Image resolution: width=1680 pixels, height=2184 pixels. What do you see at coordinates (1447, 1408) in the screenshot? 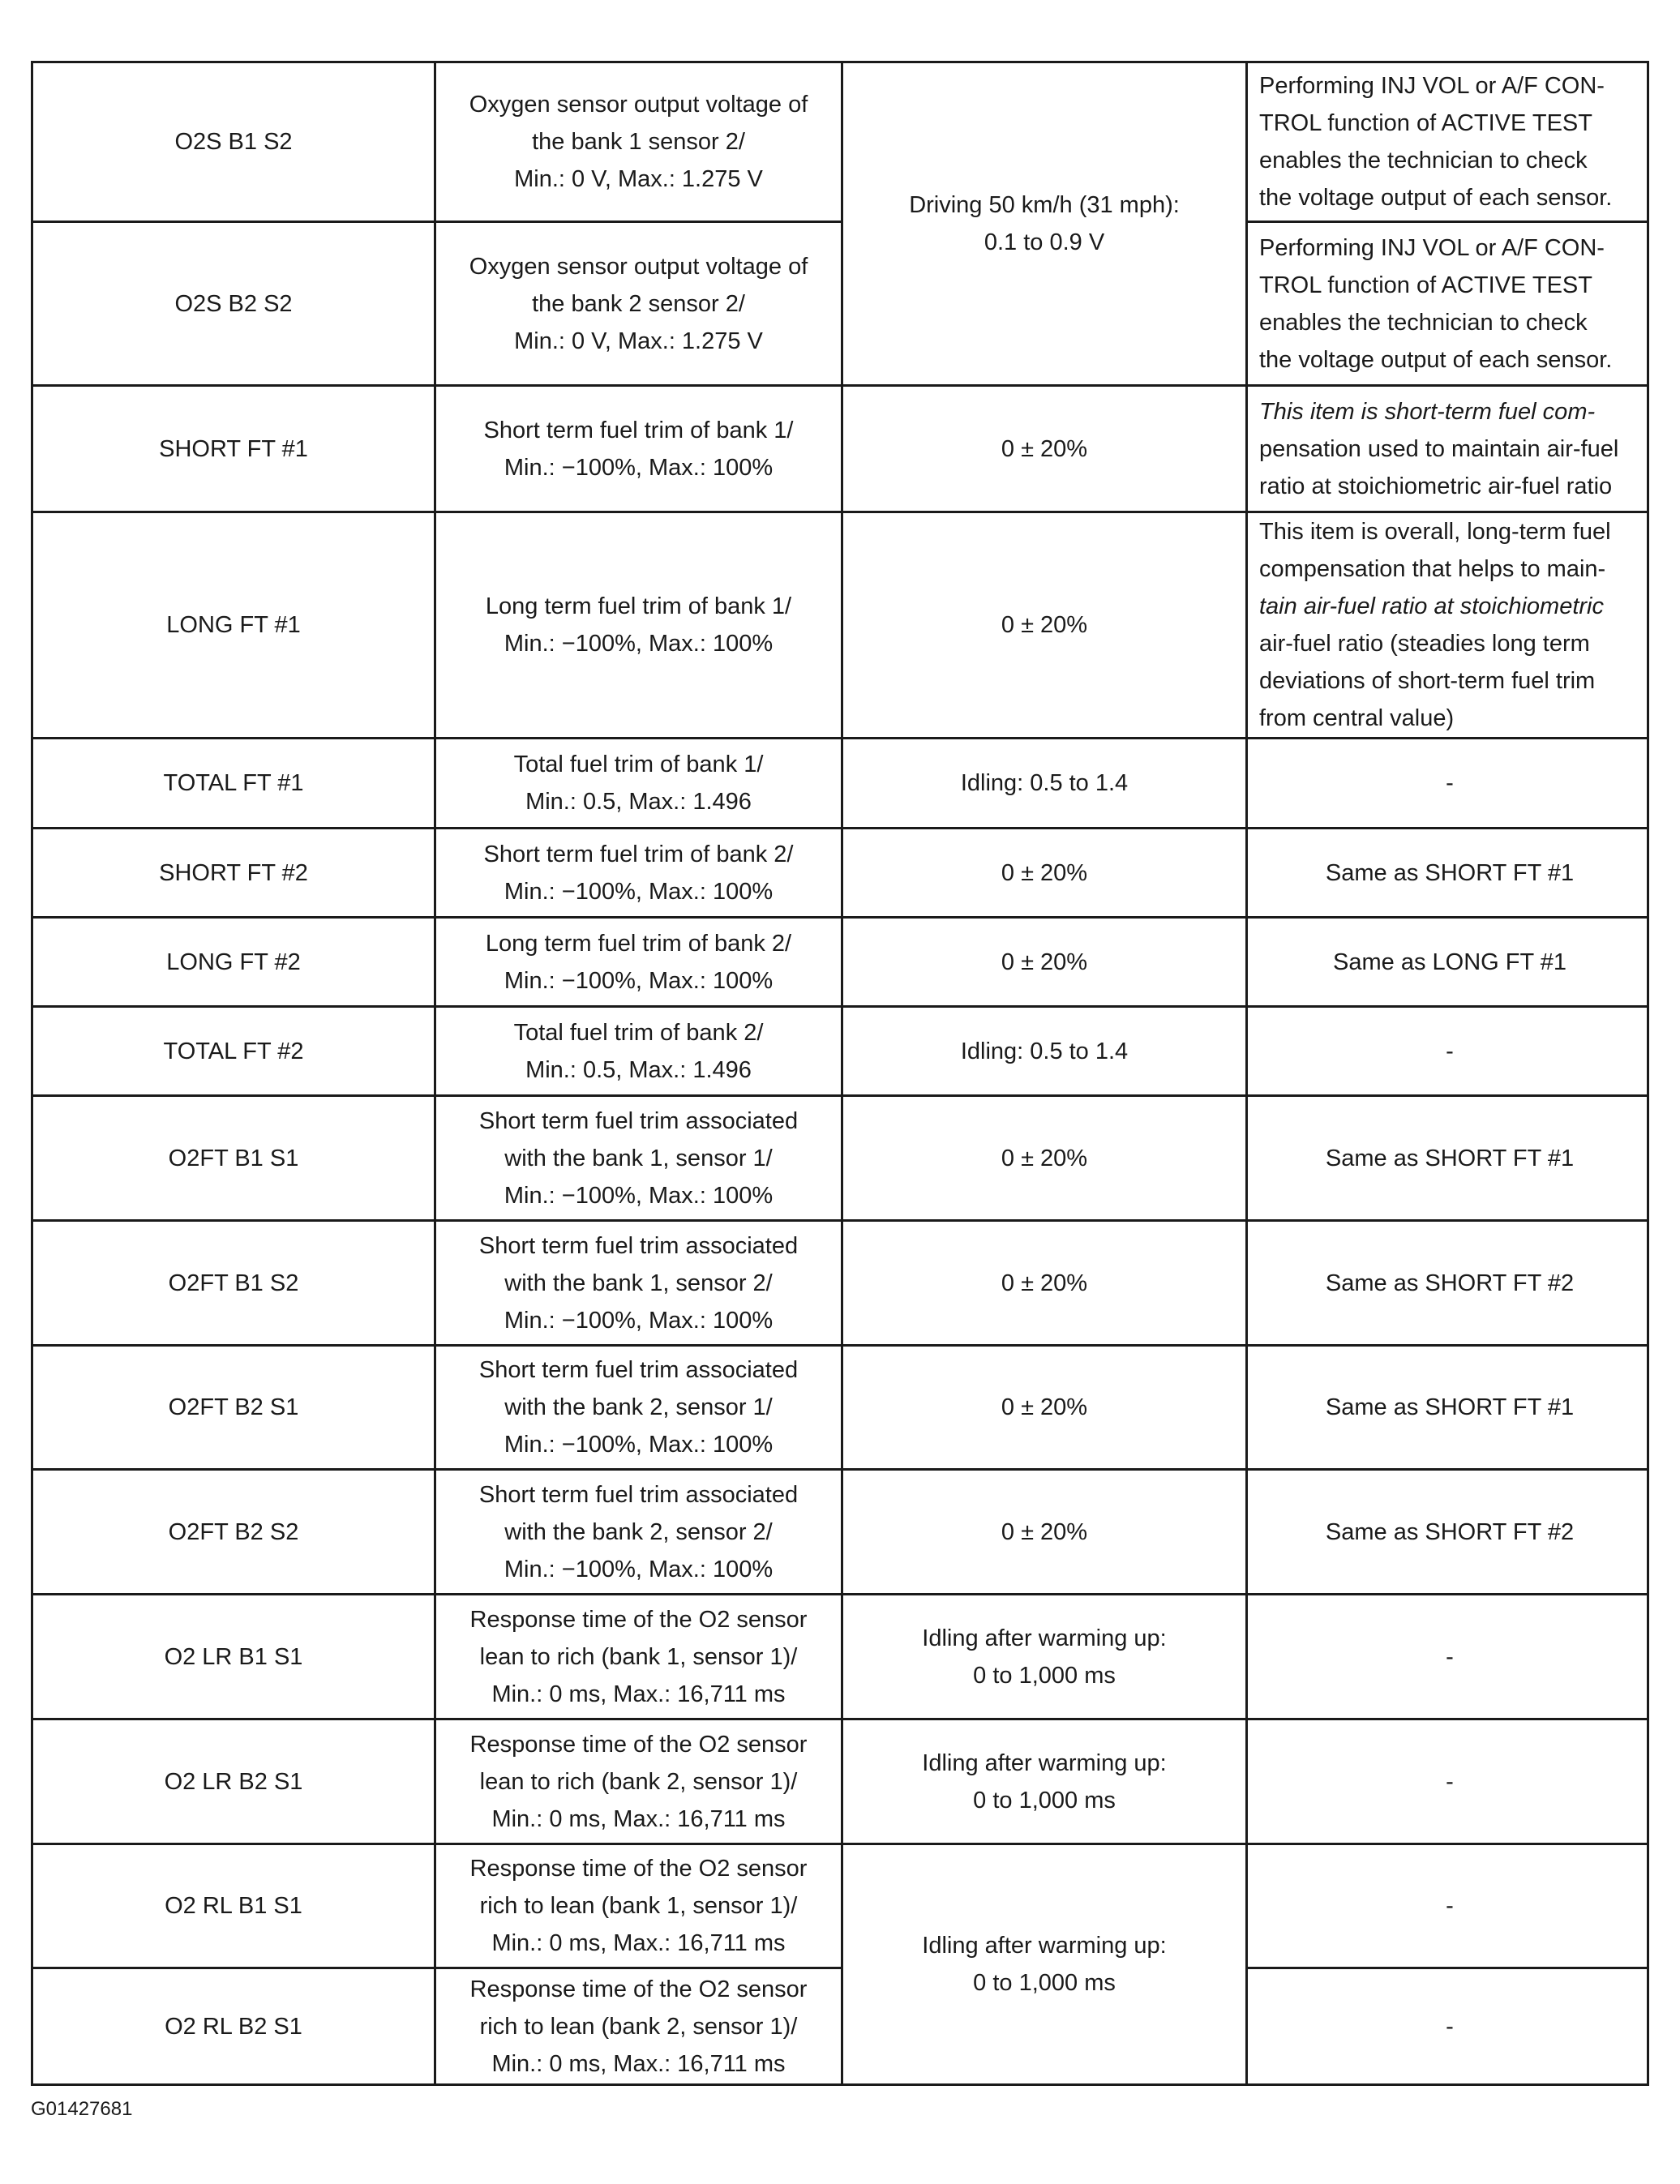
I see `diagnostic-note-cell: Same as SHORT FT #1` at bounding box center [1447, 1408].